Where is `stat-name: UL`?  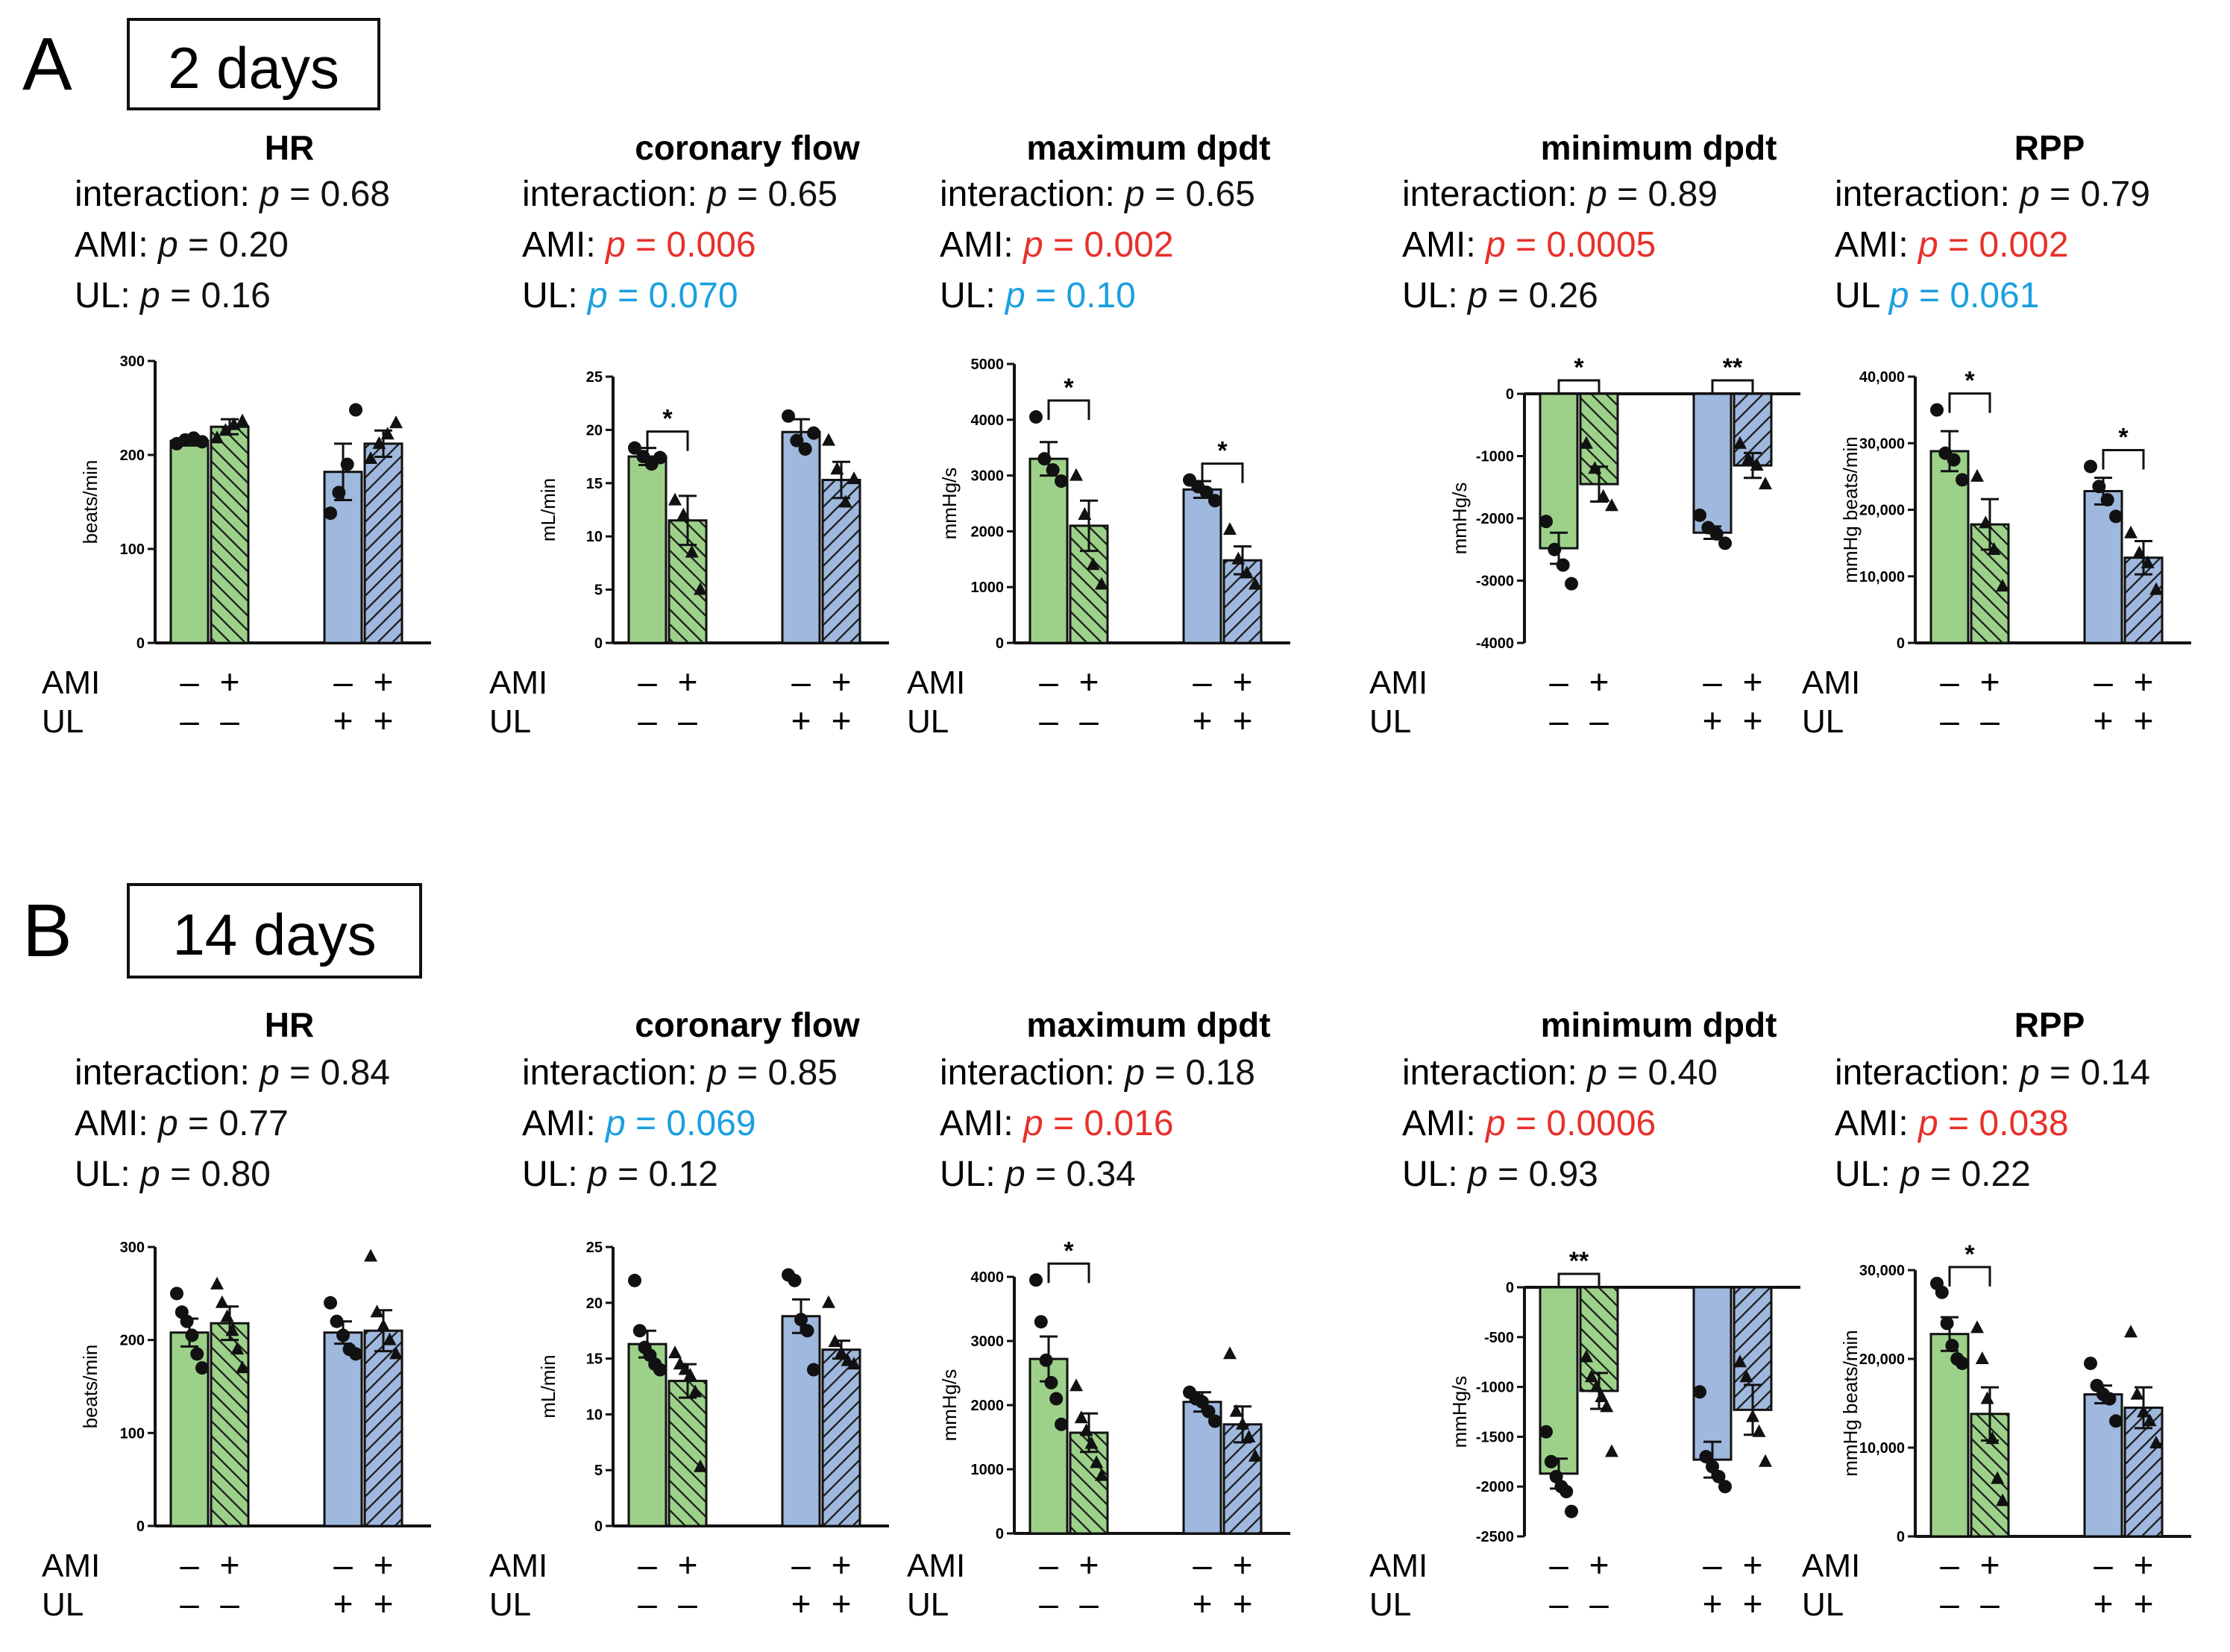
stat-name: UL is located at coordinates (1862, 295).